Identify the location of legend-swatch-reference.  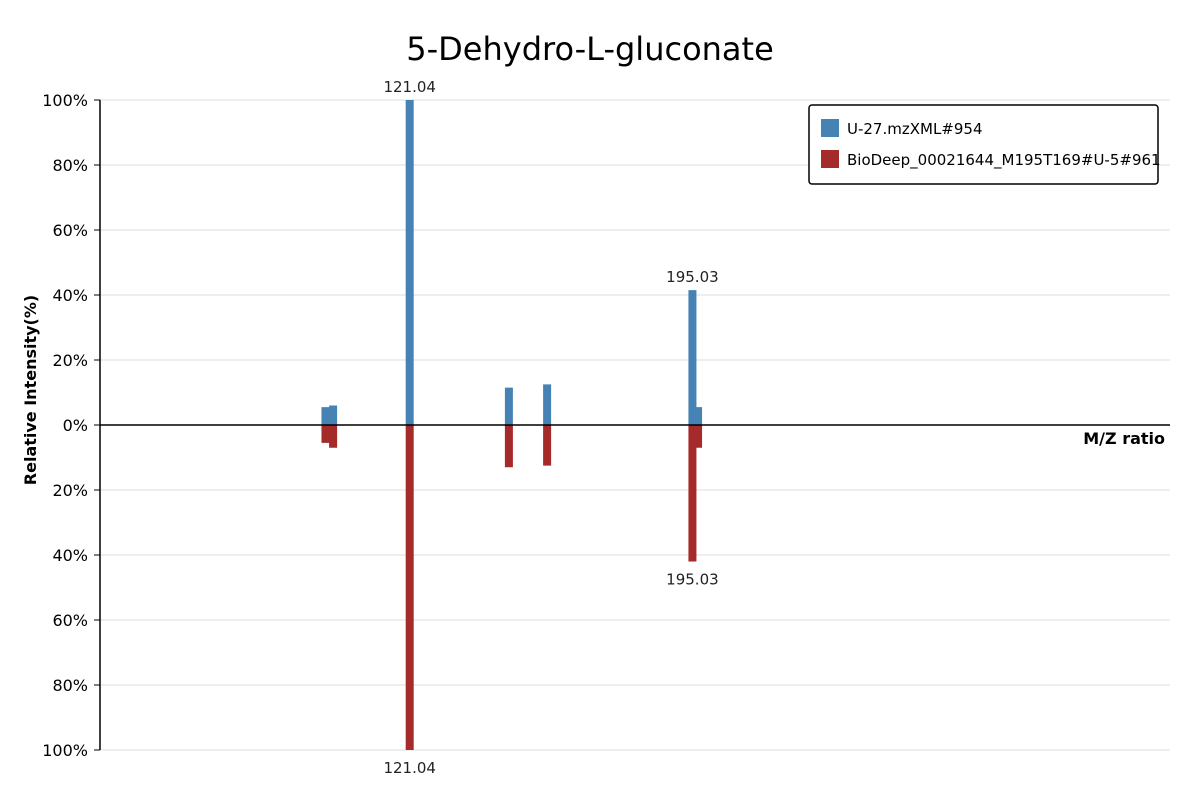
(830, 159).